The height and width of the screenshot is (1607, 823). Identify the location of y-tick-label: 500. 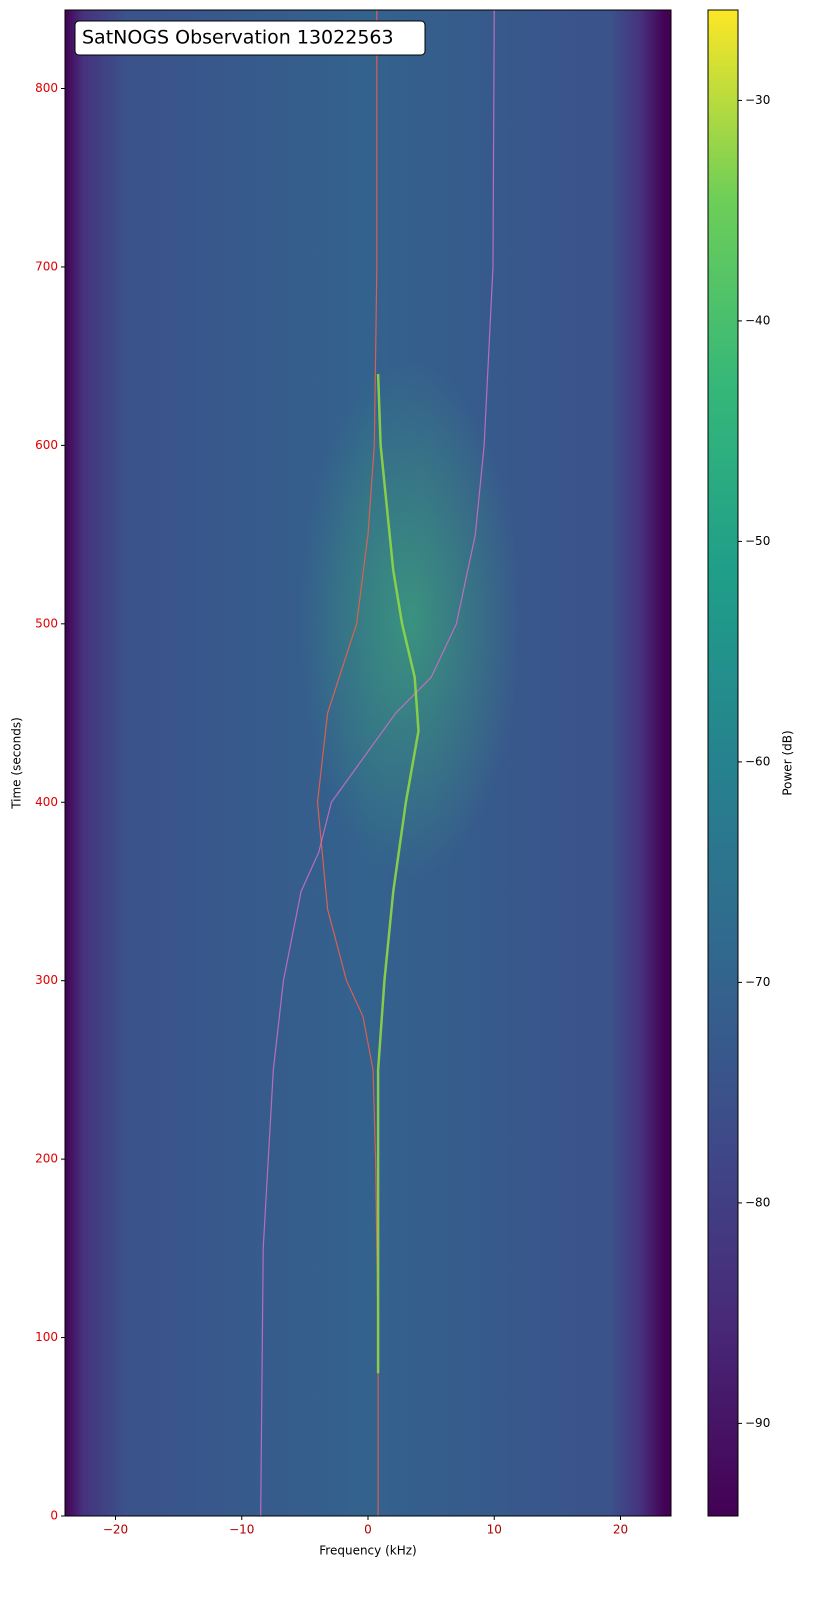
(46, 623).